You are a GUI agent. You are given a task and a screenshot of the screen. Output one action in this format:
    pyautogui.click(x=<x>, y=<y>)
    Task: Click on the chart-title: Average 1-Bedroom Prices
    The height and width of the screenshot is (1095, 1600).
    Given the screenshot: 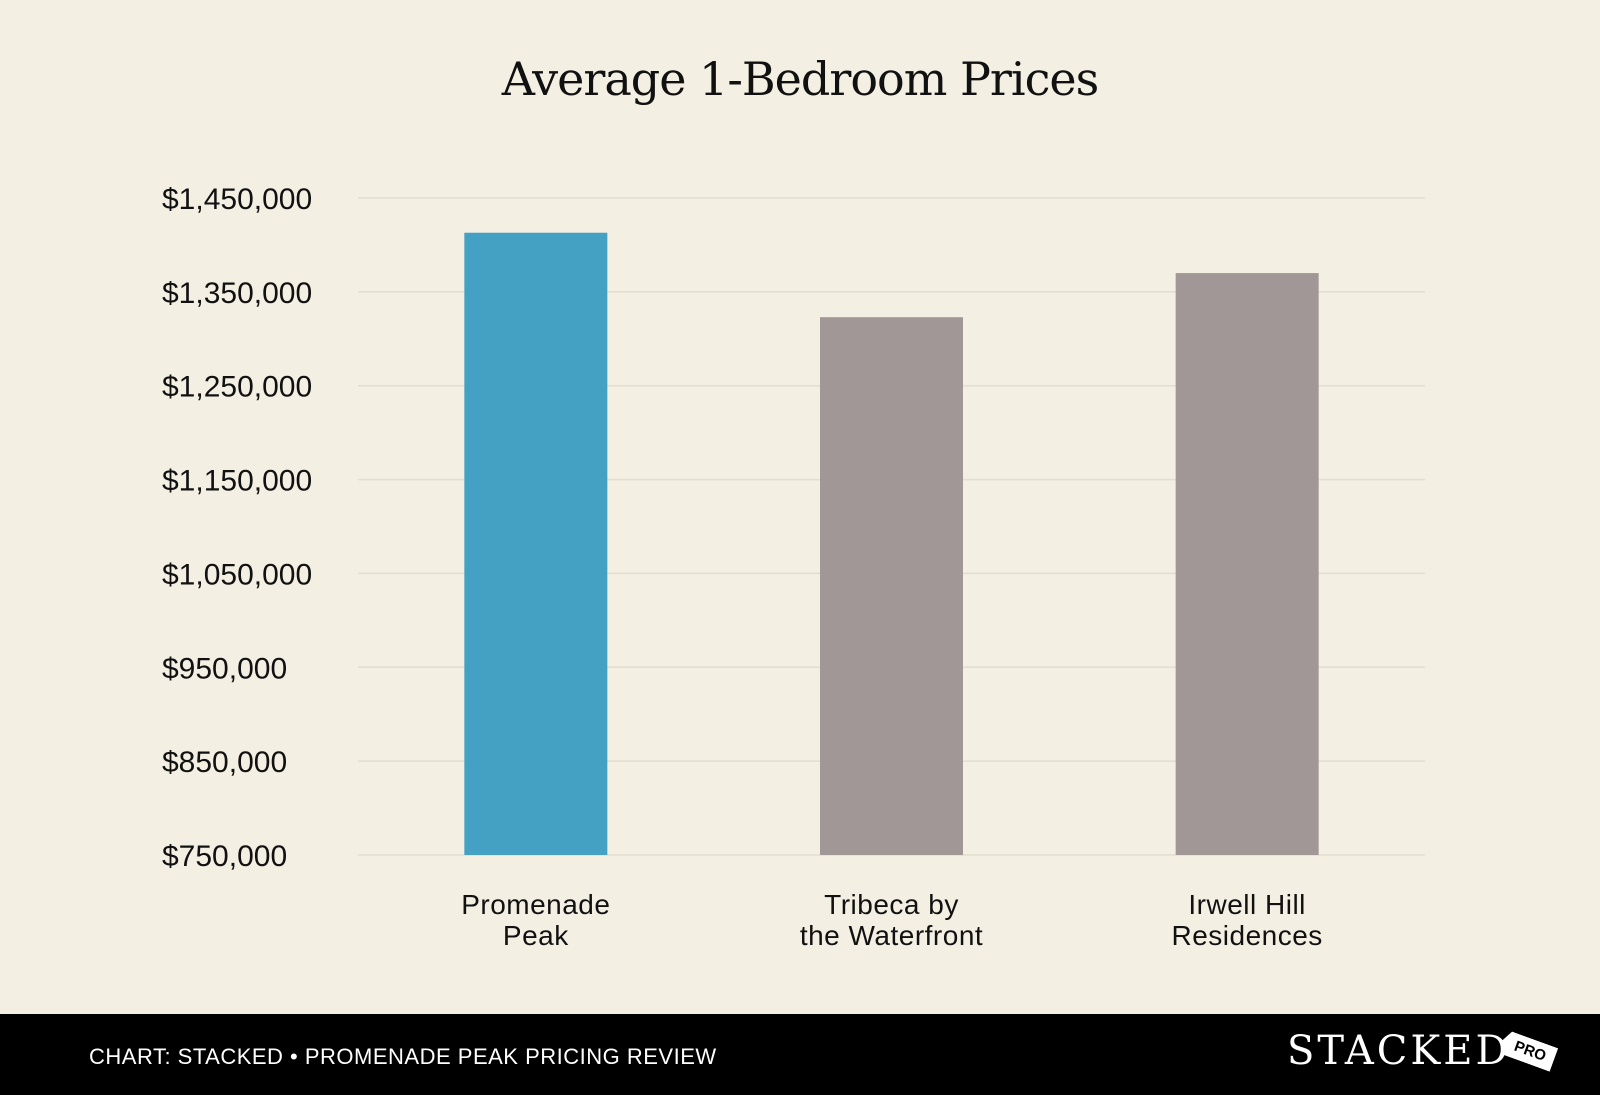 What is the action you would take?
    pyautogui.click(x=800, y=79)
    